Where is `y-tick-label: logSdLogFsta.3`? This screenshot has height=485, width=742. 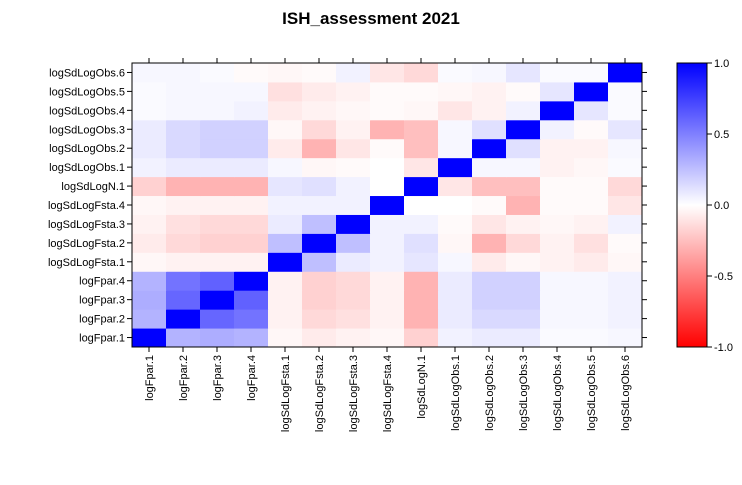 y-tick-label: logSdLogFsta.3 is located at coordinates (86, 225).